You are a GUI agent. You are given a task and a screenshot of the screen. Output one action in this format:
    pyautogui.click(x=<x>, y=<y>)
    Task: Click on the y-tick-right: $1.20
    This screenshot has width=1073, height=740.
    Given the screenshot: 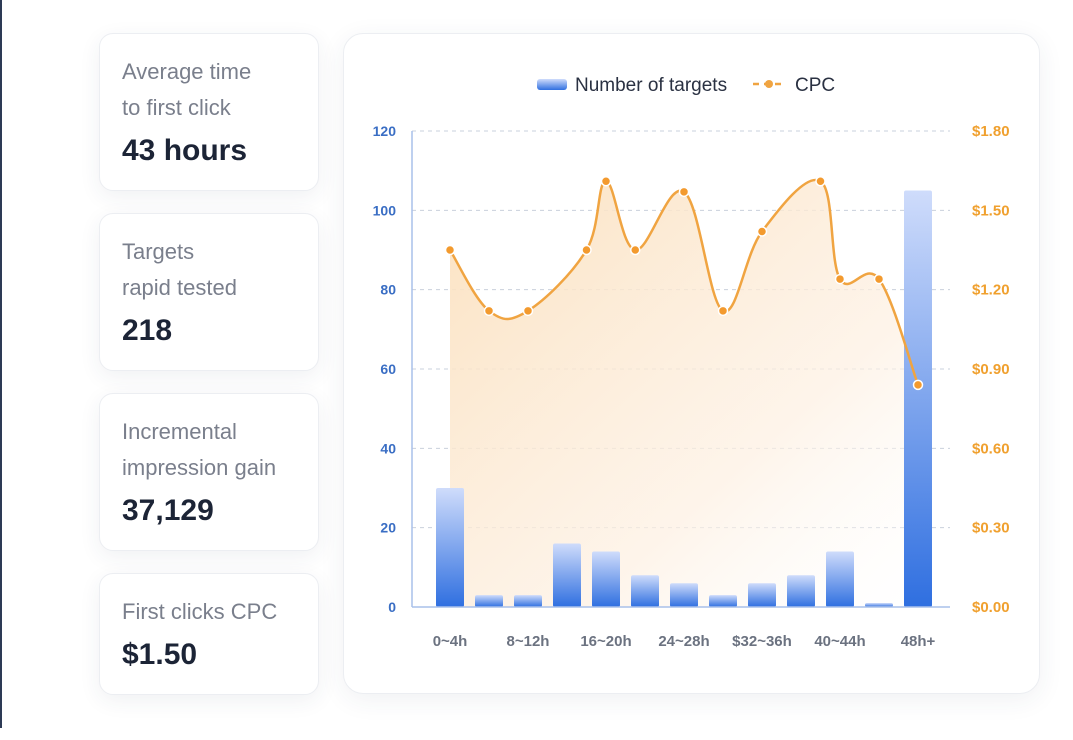 What is the action you would take?
    pyautogui.click(x=991, y=290)
    